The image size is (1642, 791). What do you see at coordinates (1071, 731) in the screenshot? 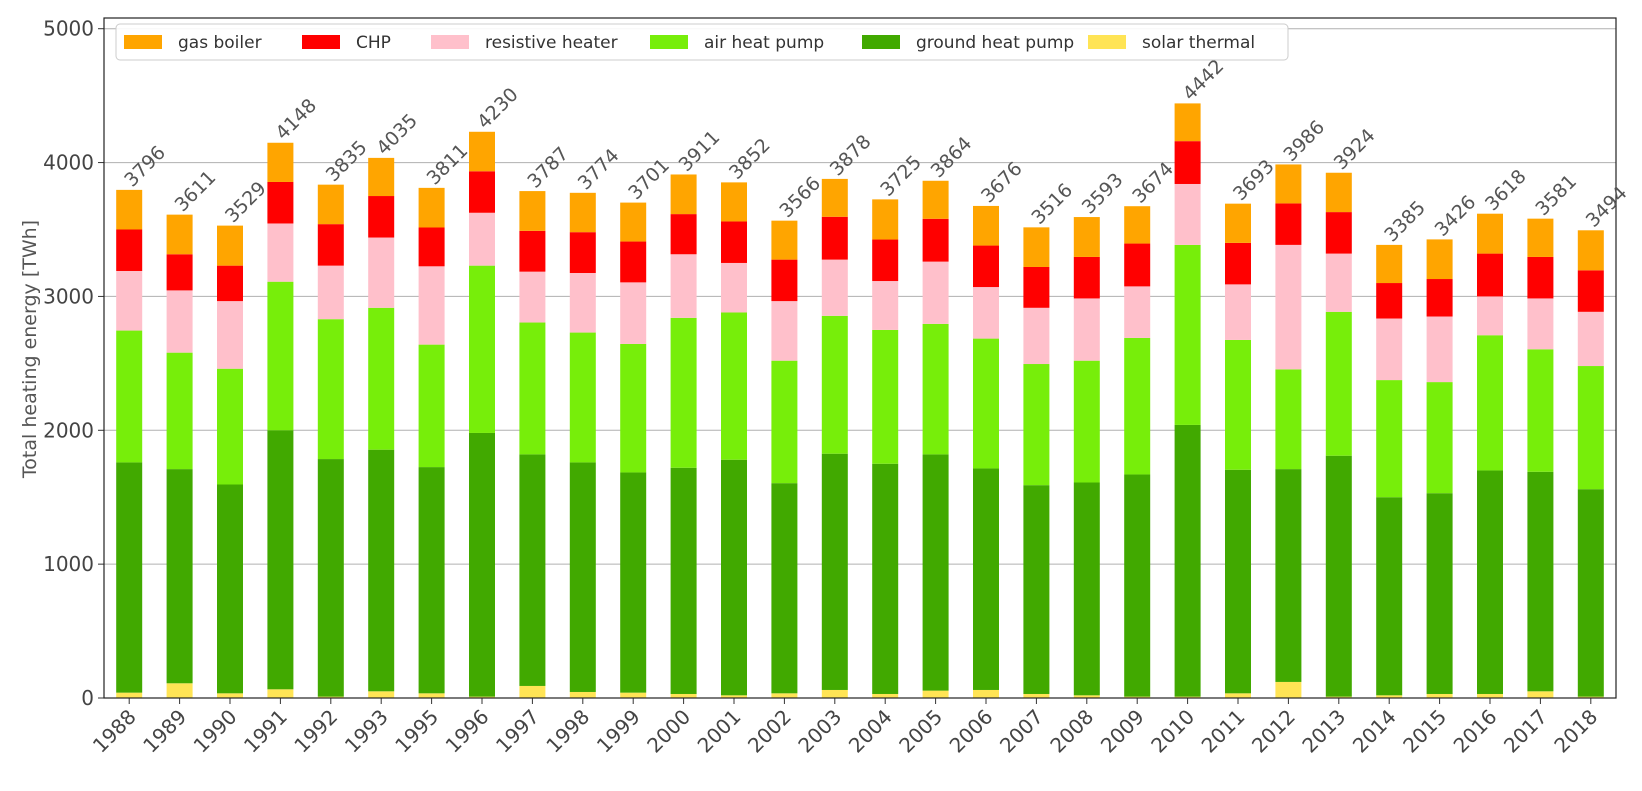
I see `x-tick-label: 2008` at bounding box center [1071, 731].